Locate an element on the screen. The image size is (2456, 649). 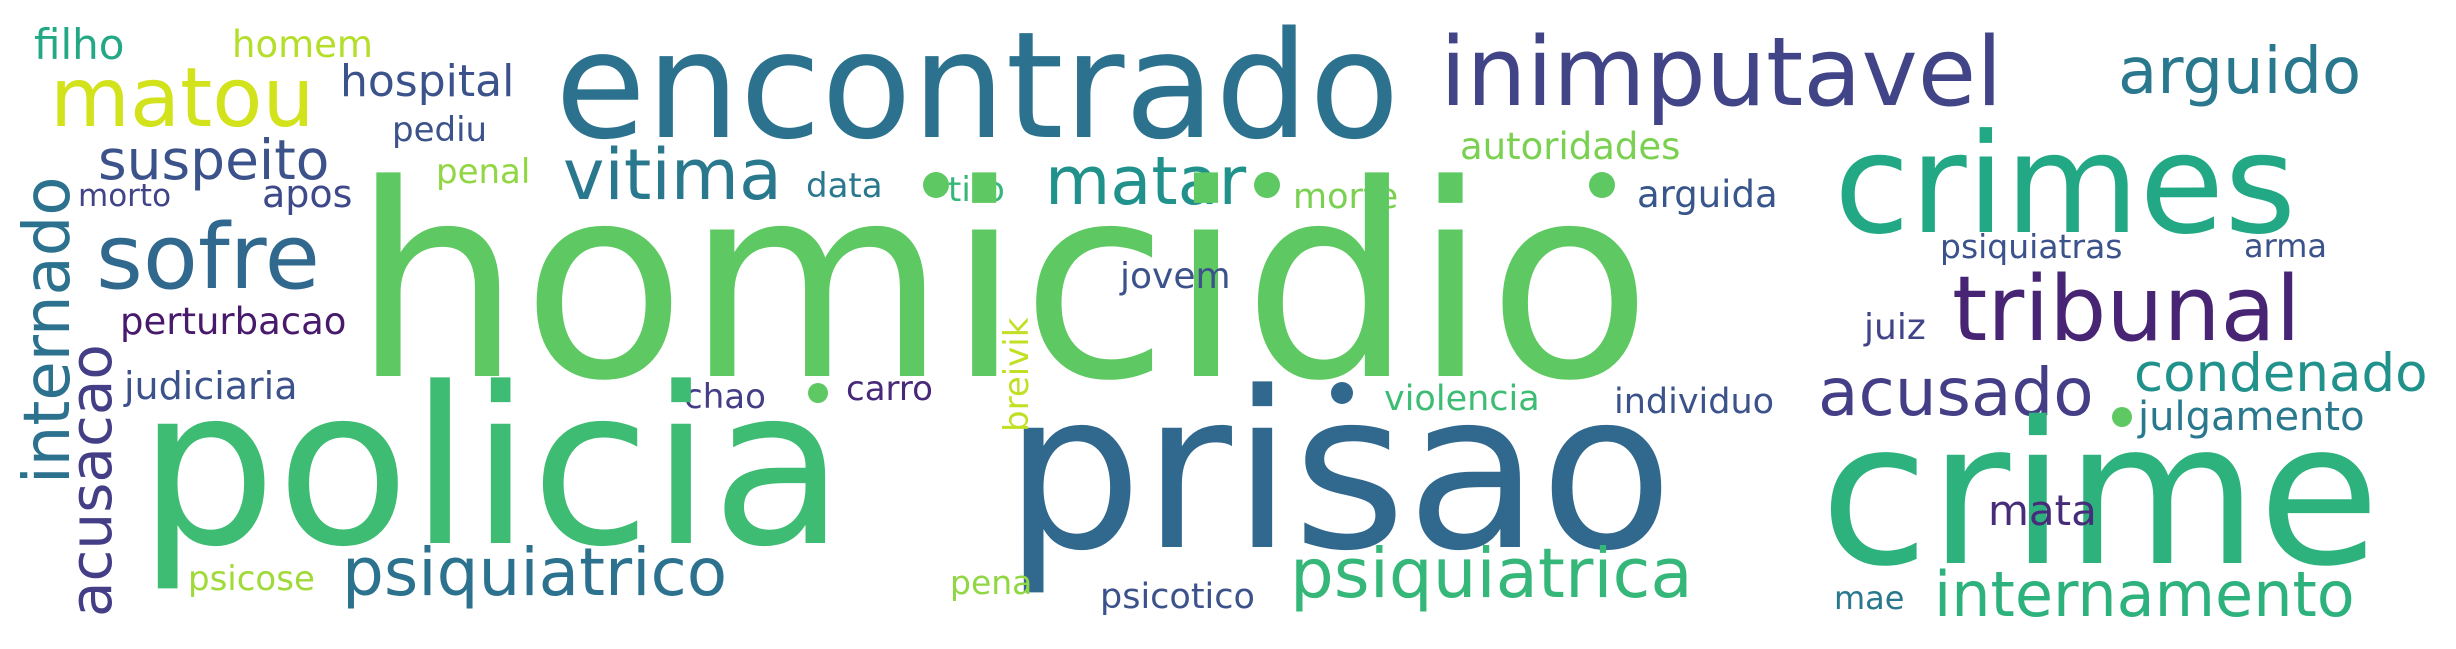
word-condenado: condenado is located at coordinates (2281, 373).